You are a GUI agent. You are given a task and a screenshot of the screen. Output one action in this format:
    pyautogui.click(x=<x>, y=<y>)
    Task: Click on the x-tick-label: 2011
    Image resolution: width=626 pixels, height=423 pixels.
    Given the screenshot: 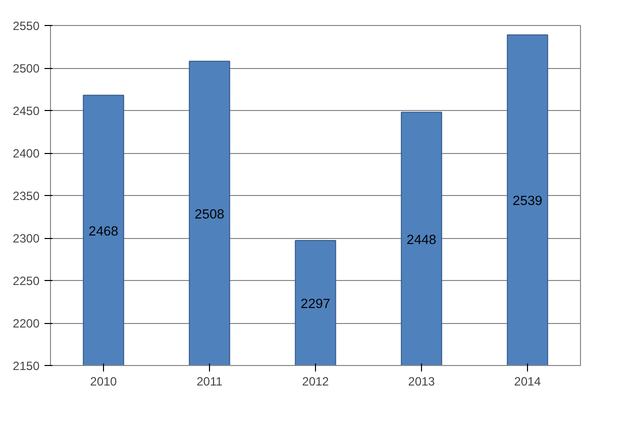 What is the action you would take?
    pyautogui.click(x=209, y=381)
    